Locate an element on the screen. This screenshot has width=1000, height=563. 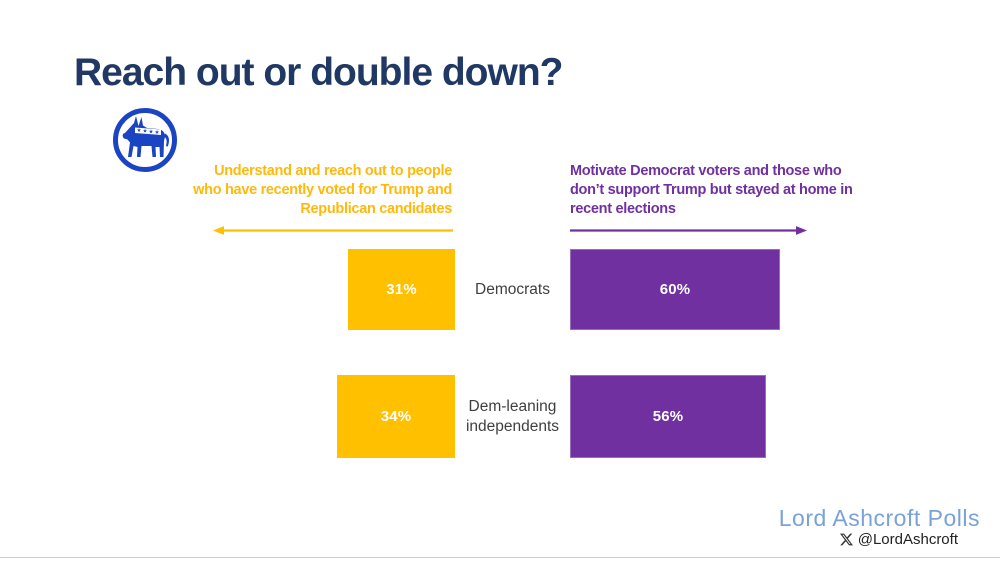
brand-logo-text: Lord Ashcroft Polls is located at coordinates (879, 518).